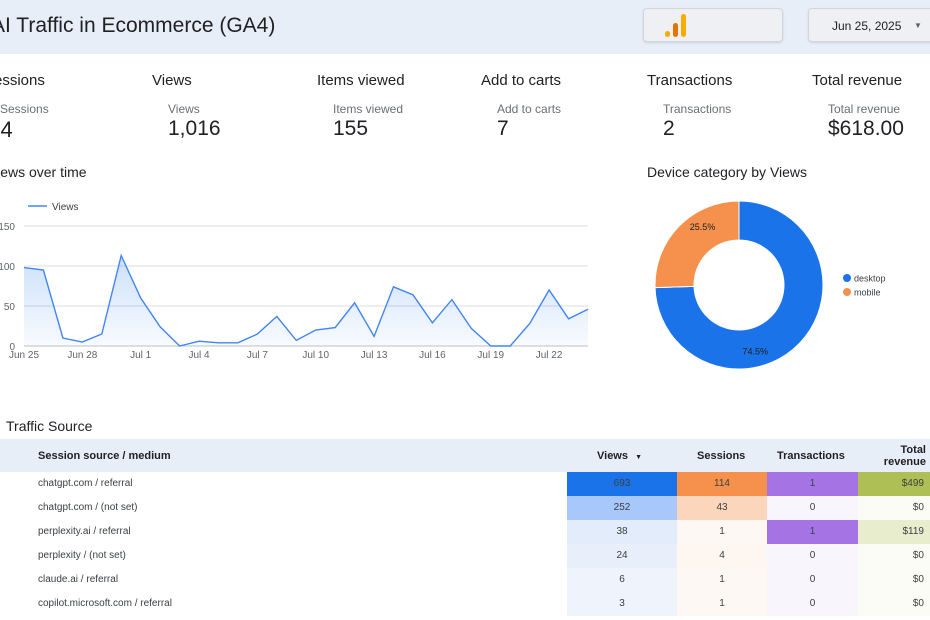 Image resolution: width=930 pixels, height=620 pixels. What do you see at coordinates (49, 426) in the screenshot?
I see `table-title: Traffic Source` at bounding box center [49, 426].